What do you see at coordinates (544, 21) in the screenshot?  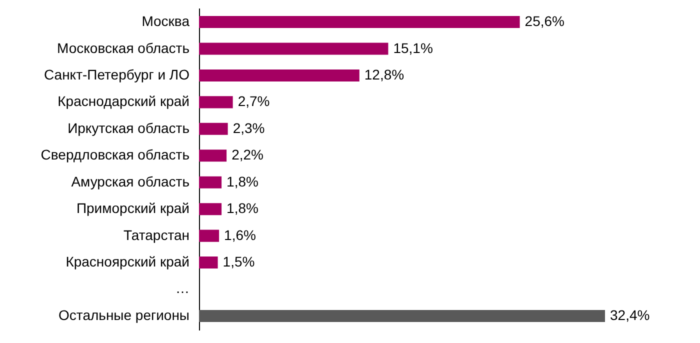 I see `data-label: 25,6%` at bounding box center [544, 21].